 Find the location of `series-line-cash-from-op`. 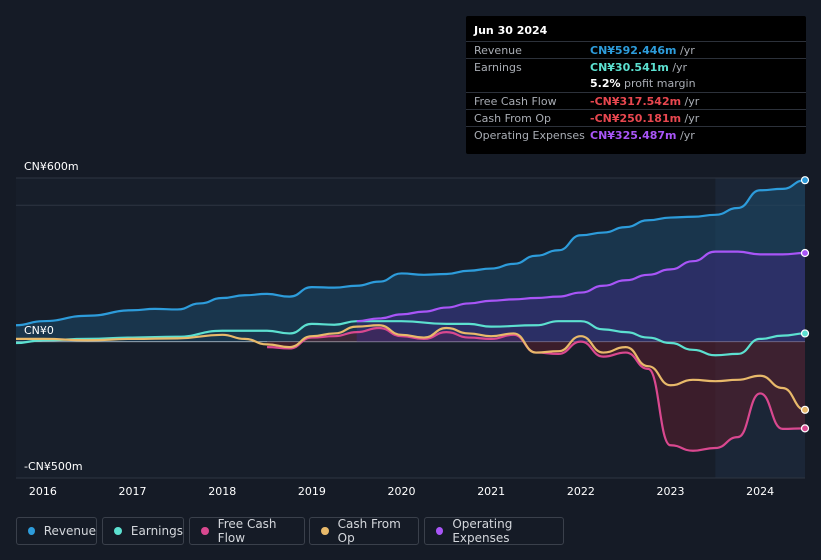

series-line-cash-from-op is located at coordinates (411, 367).